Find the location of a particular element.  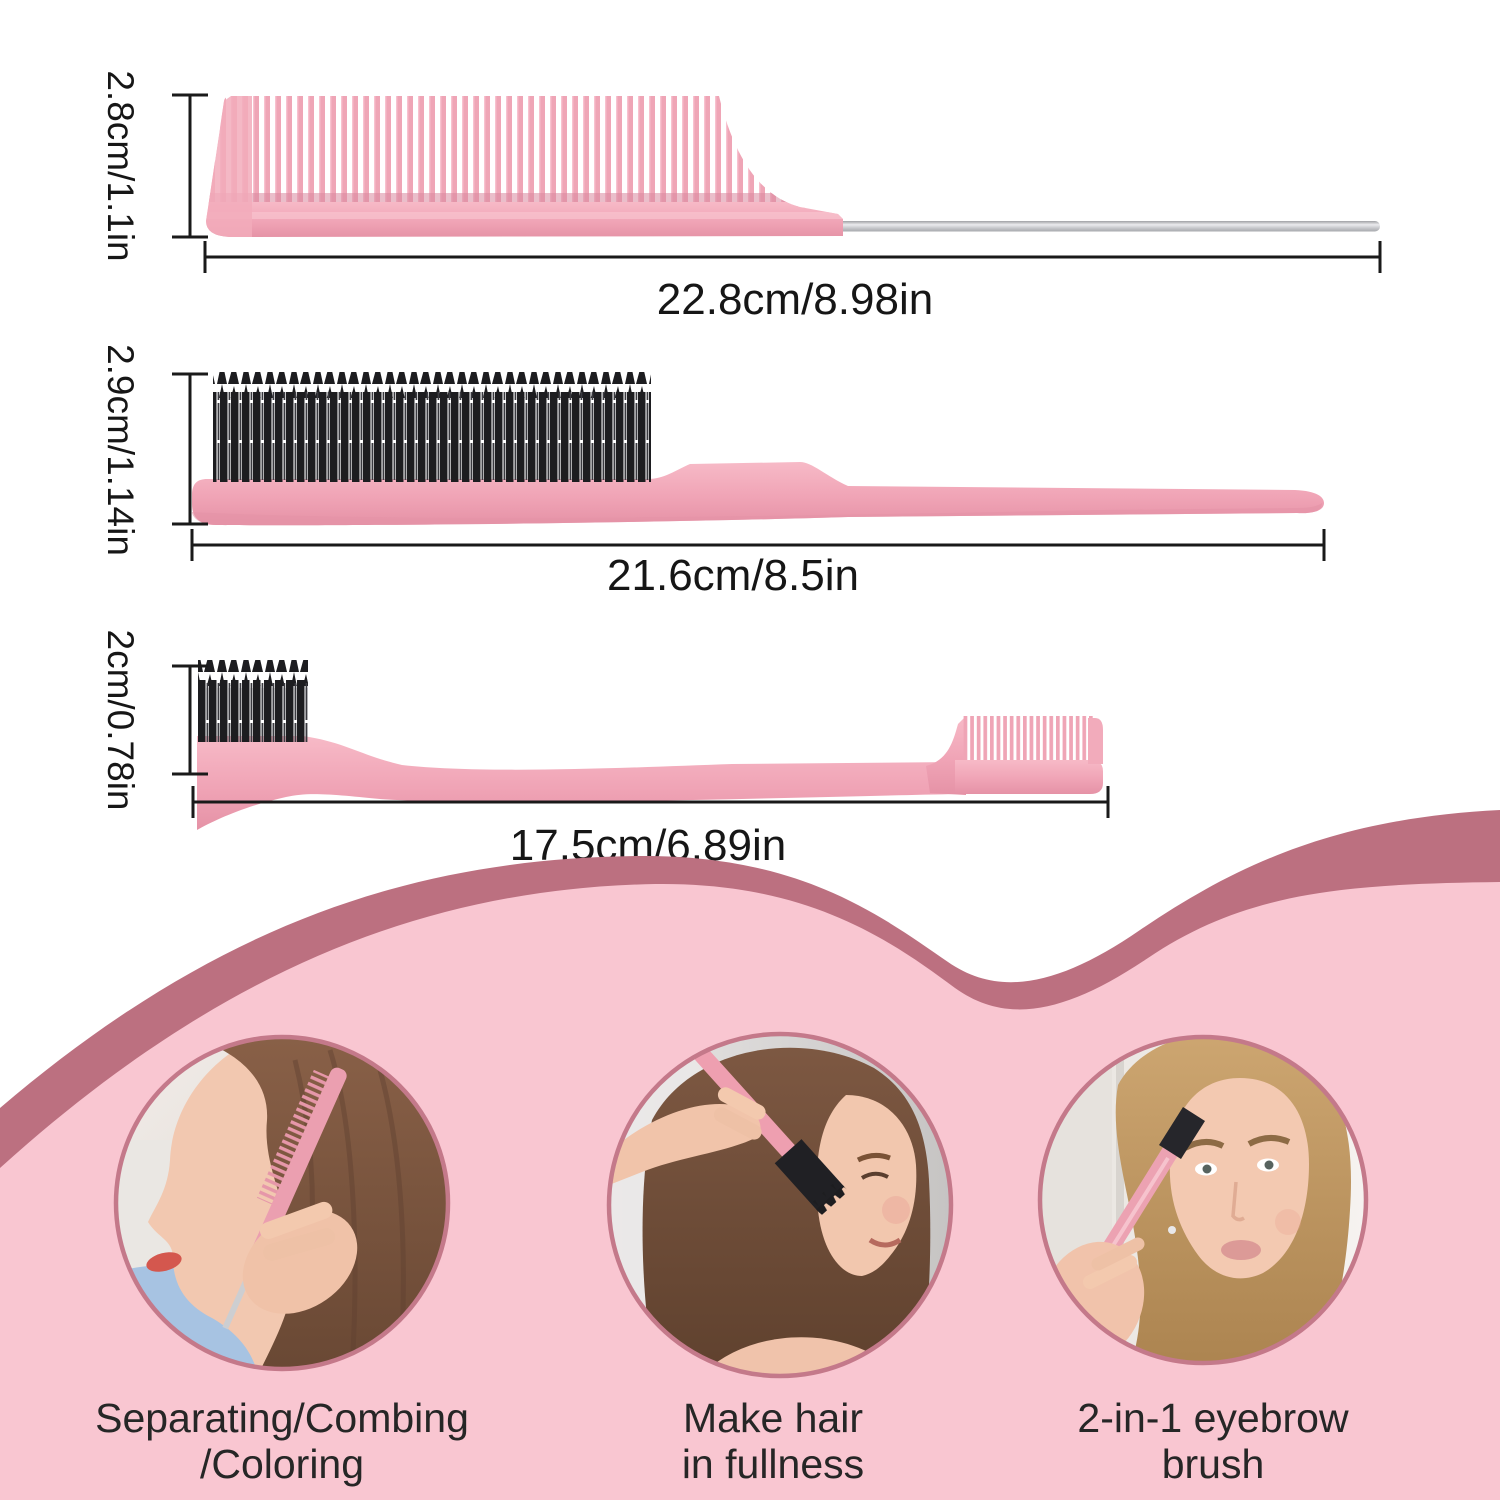

brush-length-label: 21.6cm/8.5in is located at coordinates (733, 575).